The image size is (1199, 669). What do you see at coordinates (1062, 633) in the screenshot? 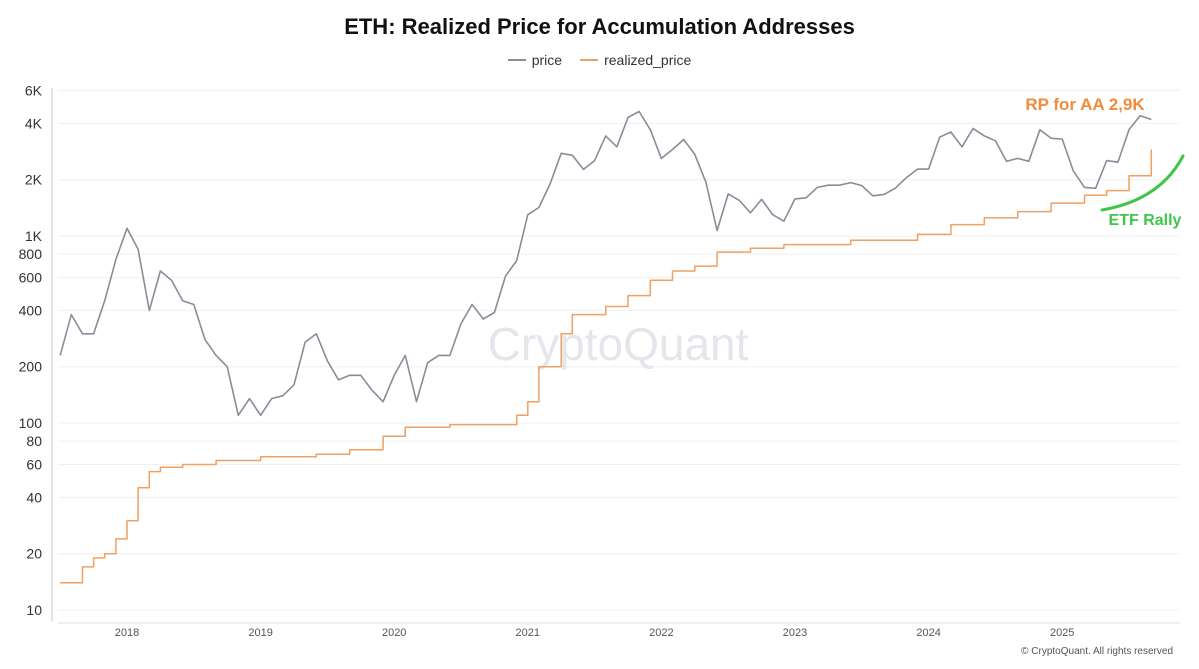
I see `x-tick-label: 2025` at bounding box center [1062, 633].